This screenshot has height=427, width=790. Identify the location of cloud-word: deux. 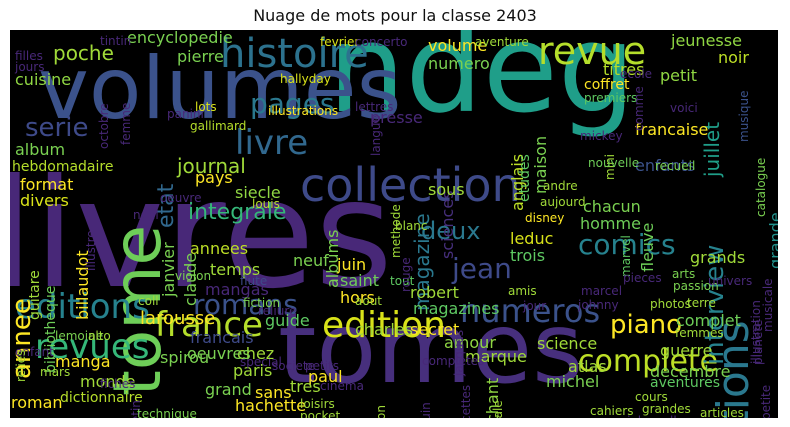
(451, 231).